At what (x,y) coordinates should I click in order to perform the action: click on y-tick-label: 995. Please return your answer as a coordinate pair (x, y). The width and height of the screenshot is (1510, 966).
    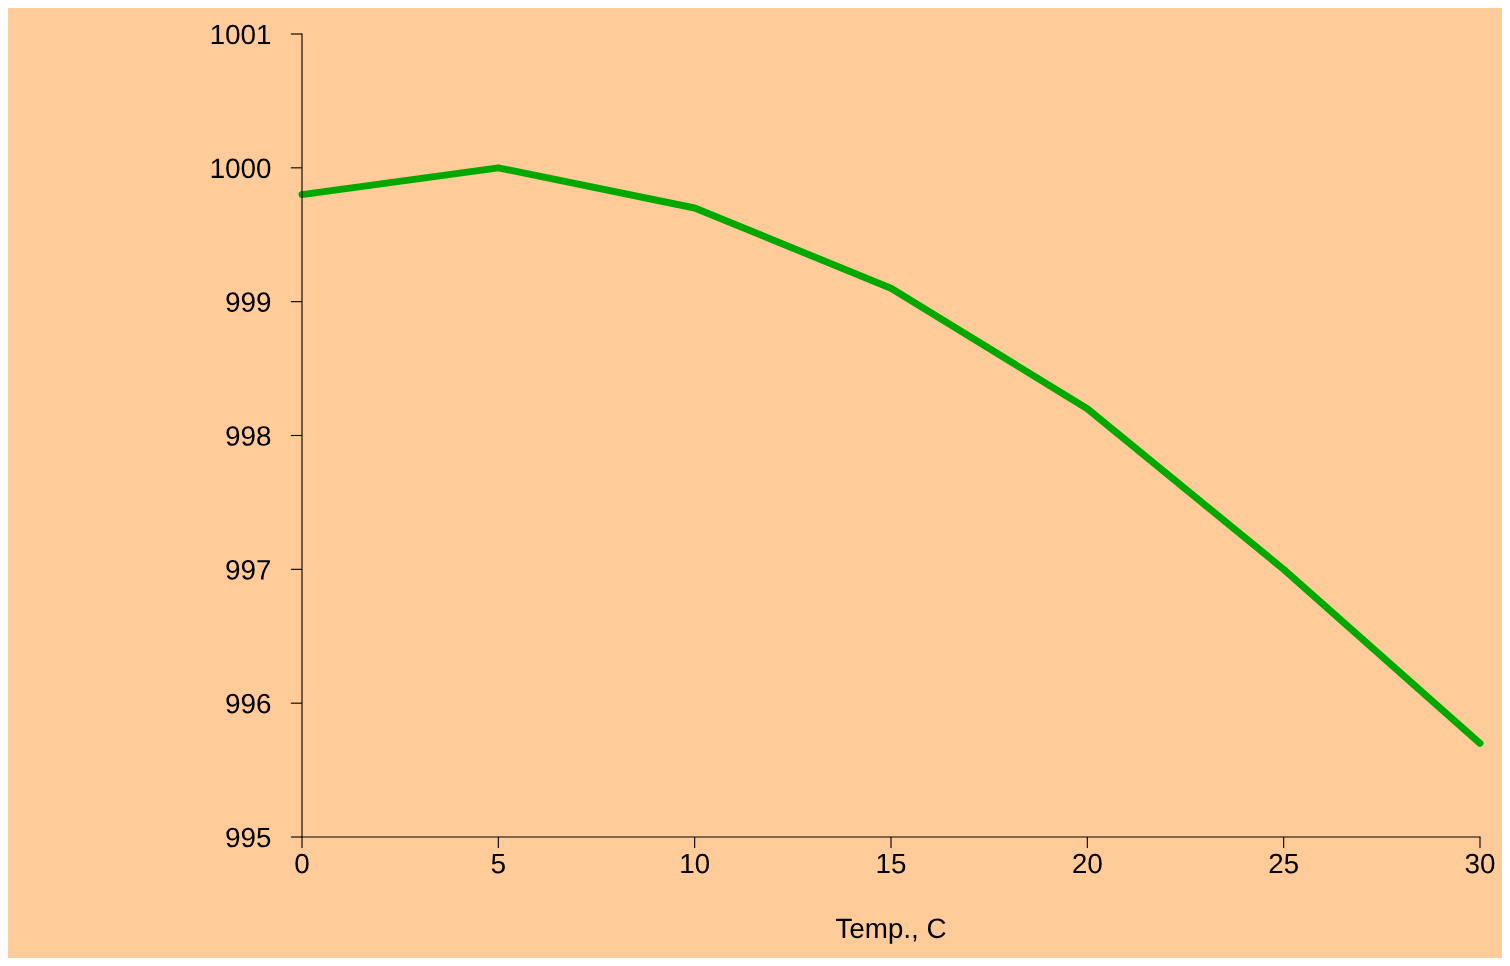
    Looking at the image, I should click on (248, 837).